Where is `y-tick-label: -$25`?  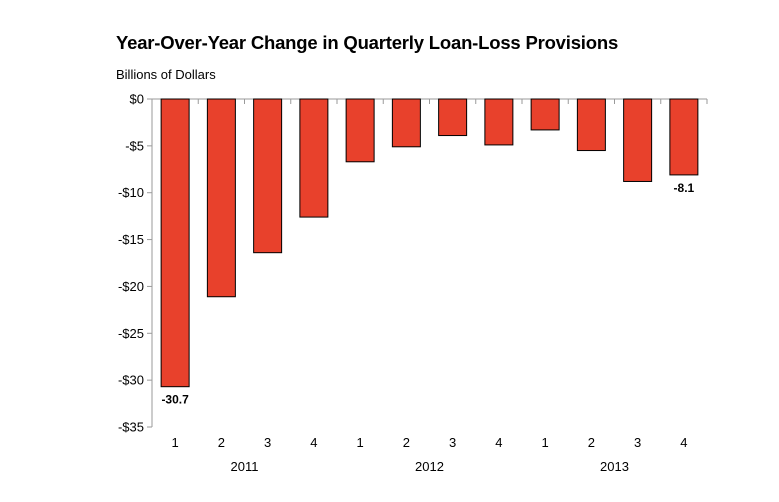
y-tick-label: -$25 is located at coordinates (131, 333).